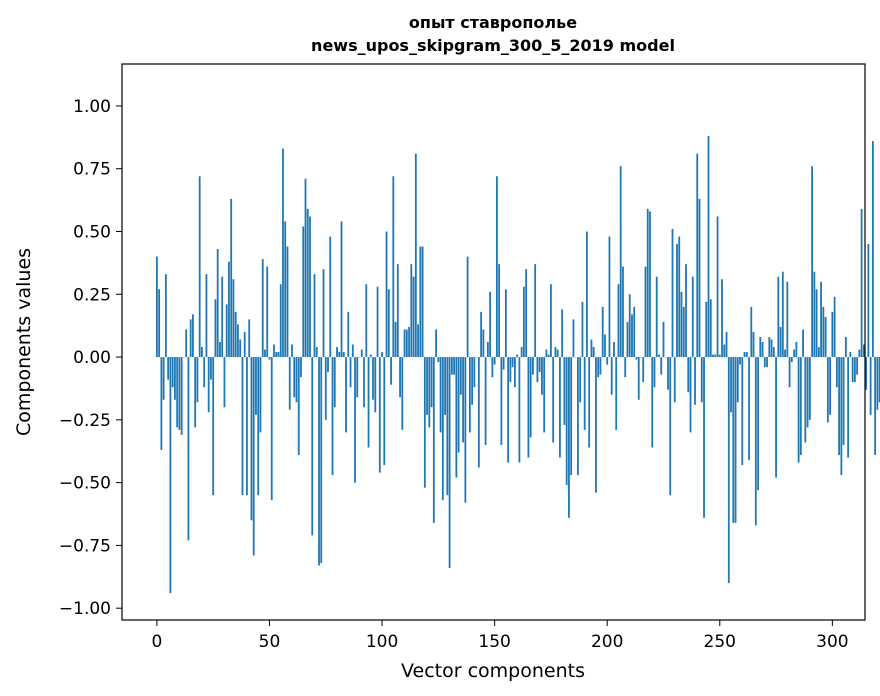 Image resolution: width=880 pixels, height=696 pixels. Describe the element at coordinates (270, 642) in the screenshot. I see `x-tick-label: 50` at that location.